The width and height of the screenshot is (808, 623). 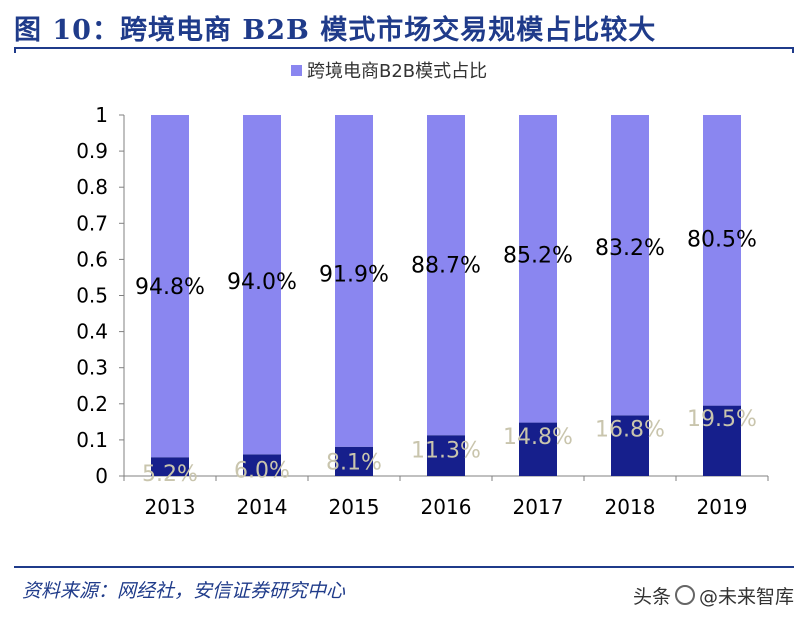 What do you see at coordinates (92, 296) in the screenshot?
I see `y-tick-label: 0.5` at bounding box center [92, 296].